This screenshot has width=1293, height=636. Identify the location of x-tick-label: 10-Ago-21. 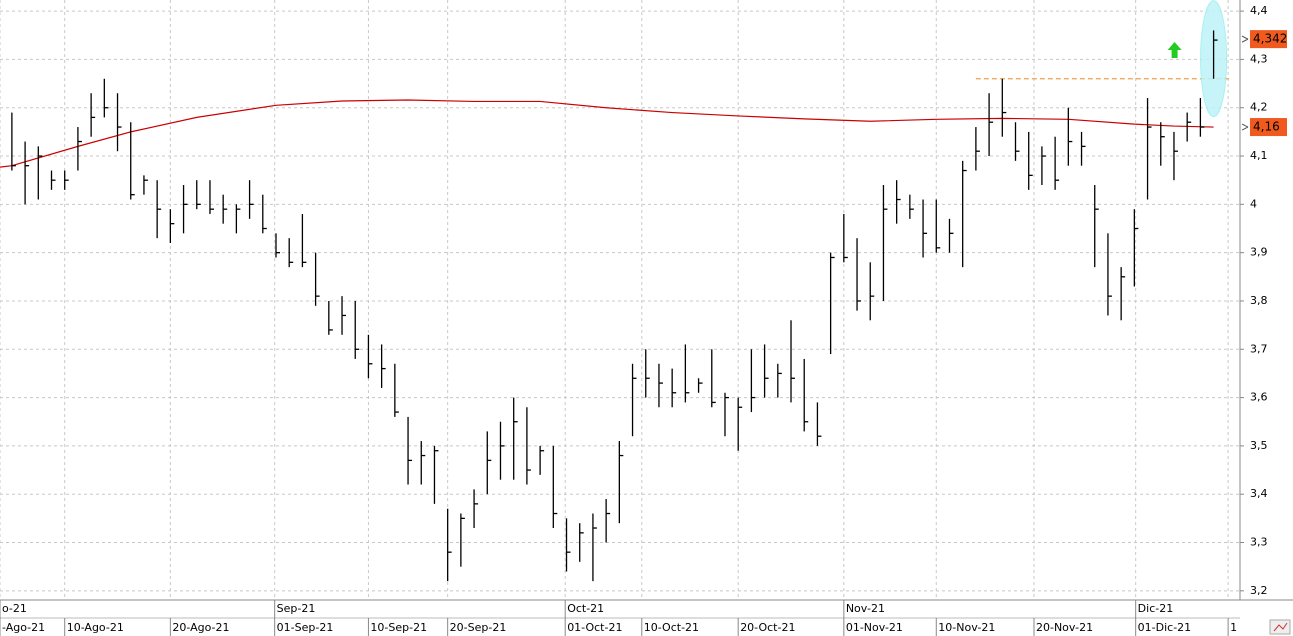
(95, 627).